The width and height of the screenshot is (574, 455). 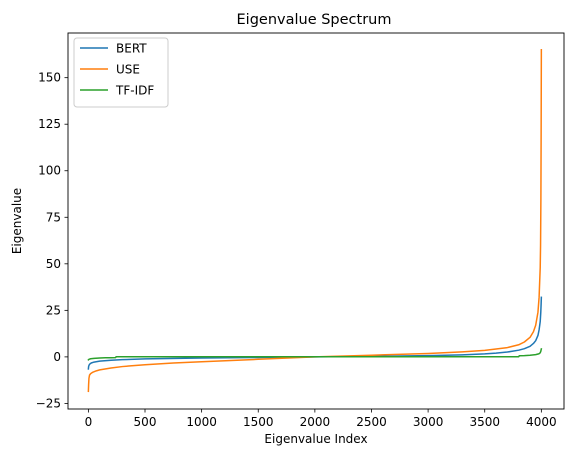 I want to click on x-tick-label: 3500, so click(x=484, y=422).